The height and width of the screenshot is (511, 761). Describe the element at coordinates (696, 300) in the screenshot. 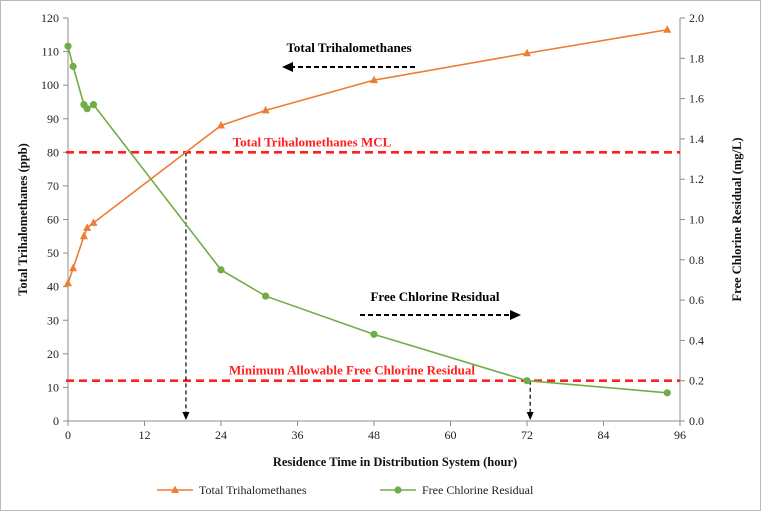

I see `y-right-tick-label: 0.6` at that location.